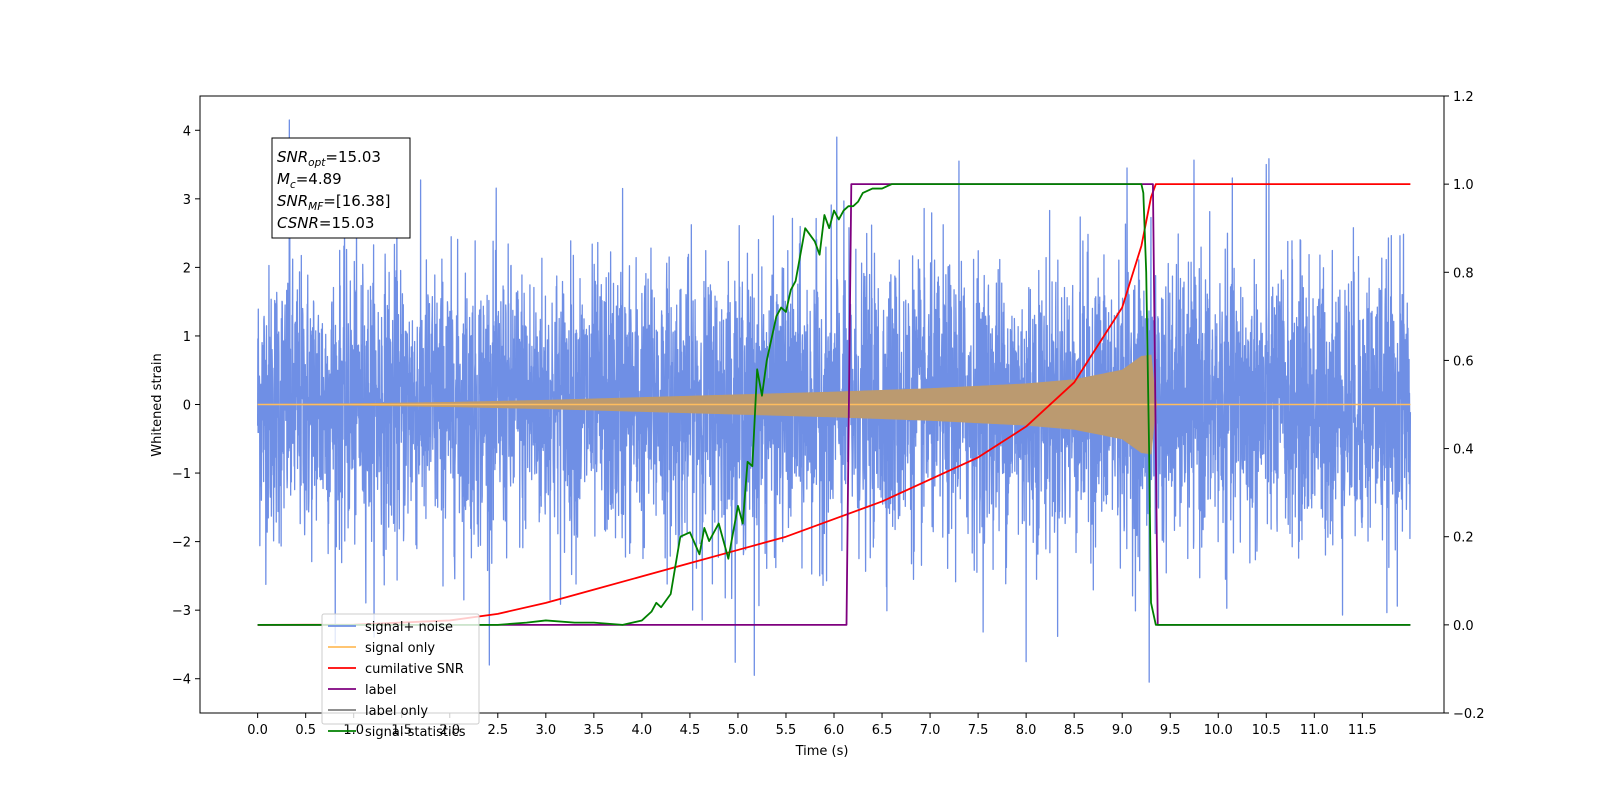 The image size is (1600, 800). What do you see at coordinates (834, 730) in the screenshot?
I see `x-tick-label: 6.0` at bounding box center [834, 730].